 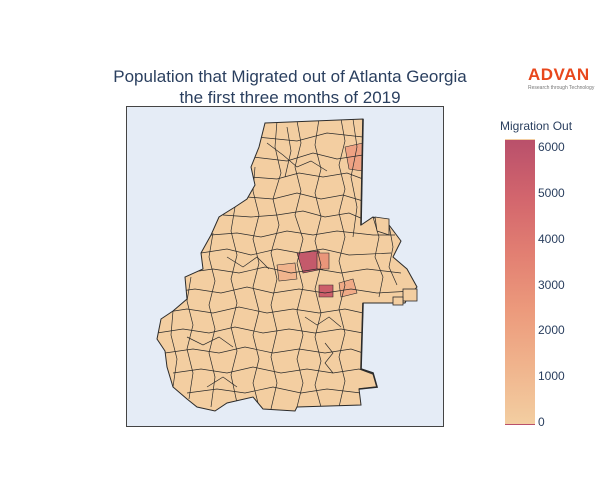 What do you see at coordinates (561, 88) in the screenshot?
I see `logo-tagline: Research through Technology` at bounding box center [561, 88].